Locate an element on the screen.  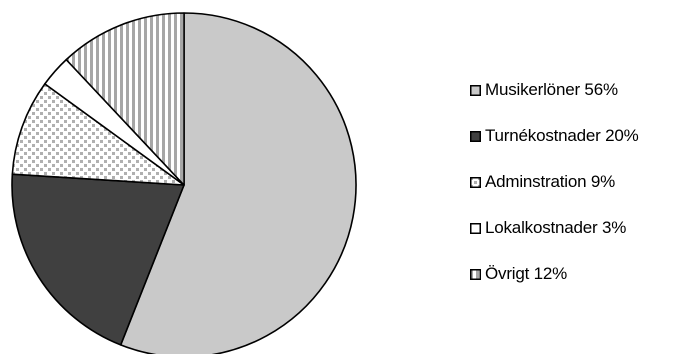
legend-label-turnekostnader: Turnékostnader 20% is located at coordinates (562, 135).